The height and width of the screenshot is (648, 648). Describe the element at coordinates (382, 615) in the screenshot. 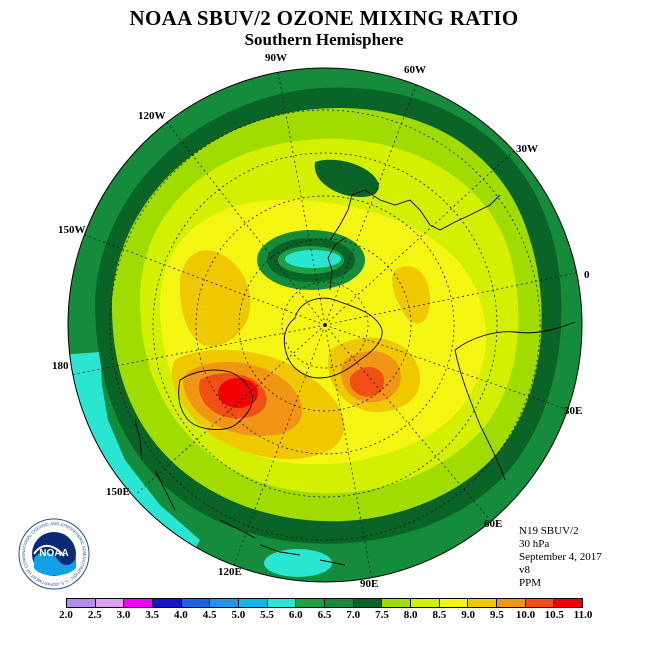

I see `legend-tick-label: 7.5` at that location.